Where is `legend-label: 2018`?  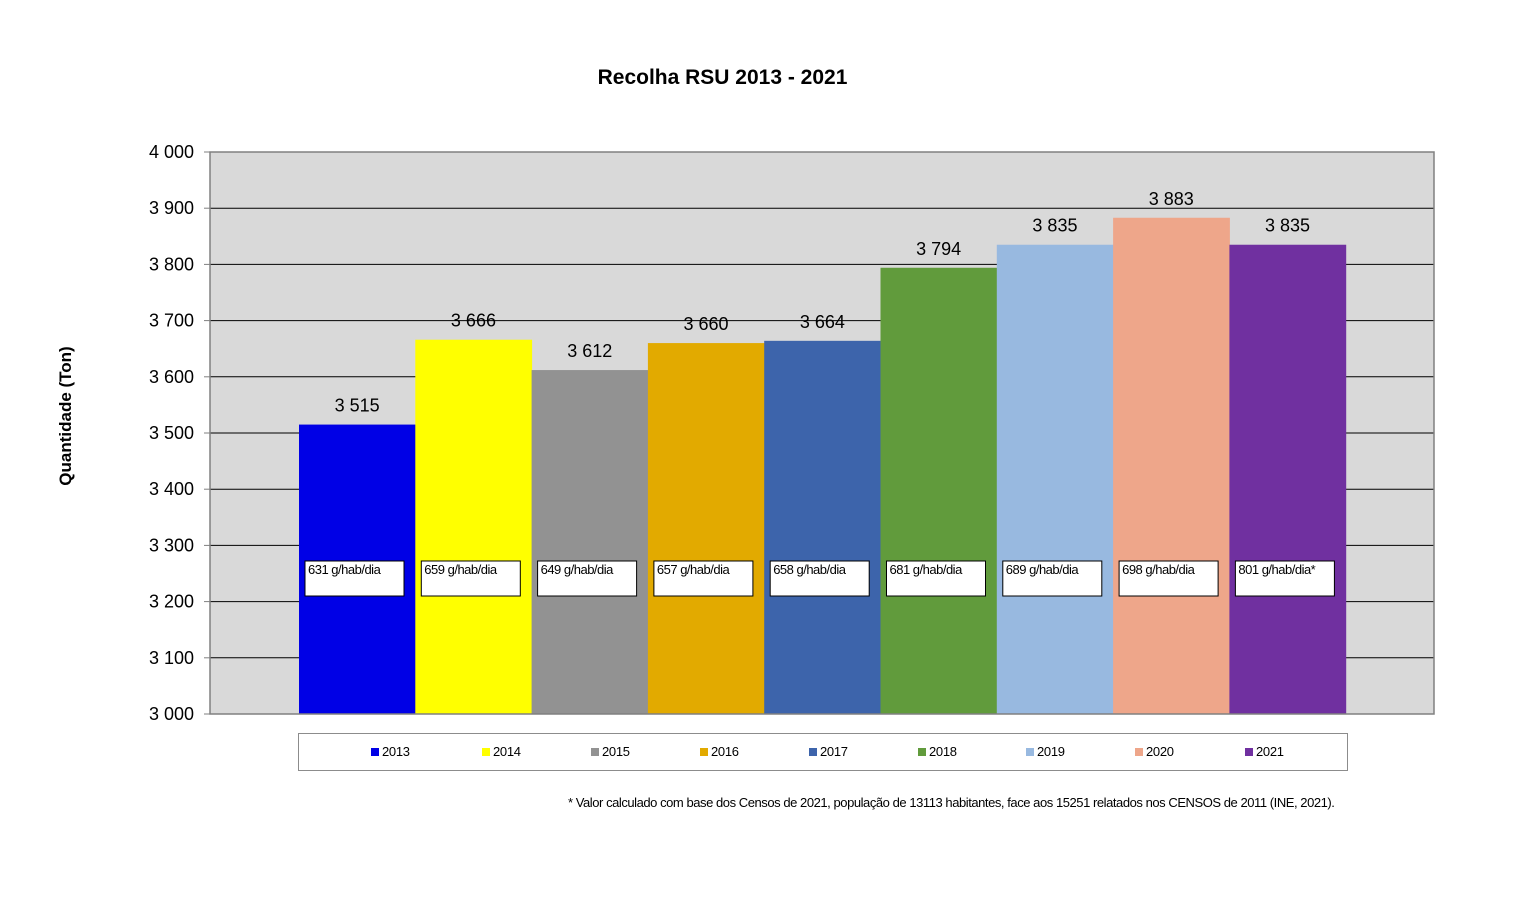
legend-label: 2018 is located at coordinates (943, 751).